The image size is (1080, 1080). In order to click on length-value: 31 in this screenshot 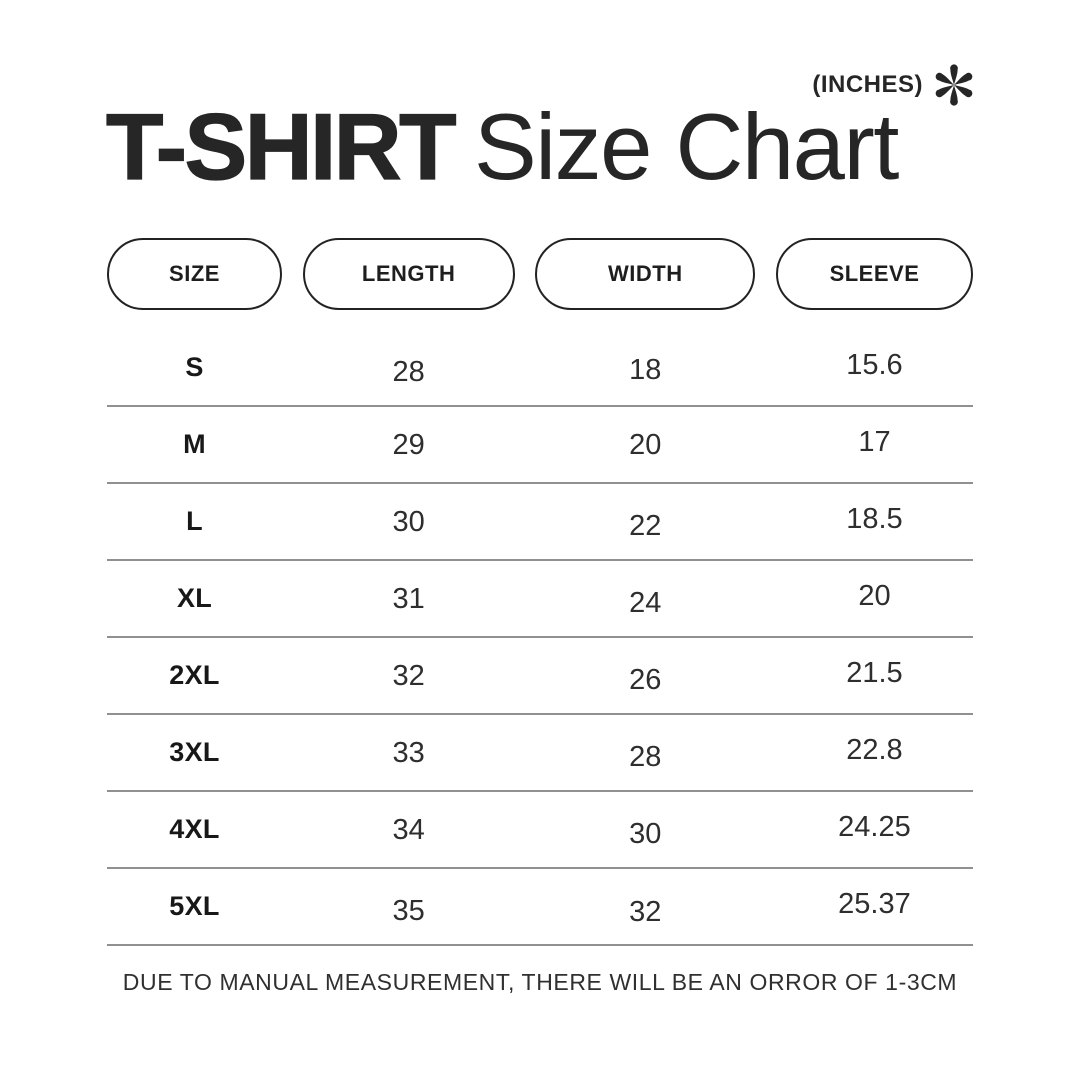, I will do `click(408, 599)`.